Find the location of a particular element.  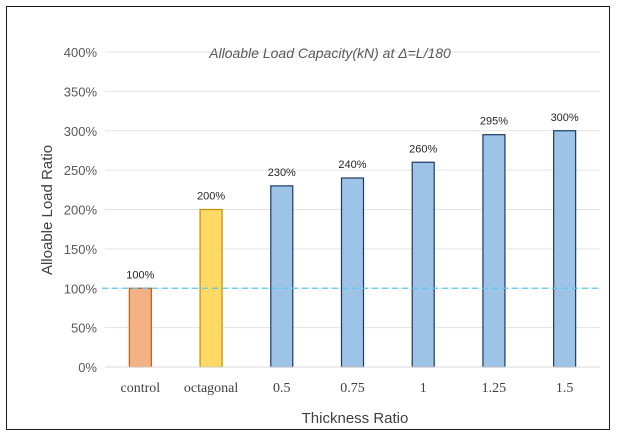

bar-control is located at coordinates (140, 327).